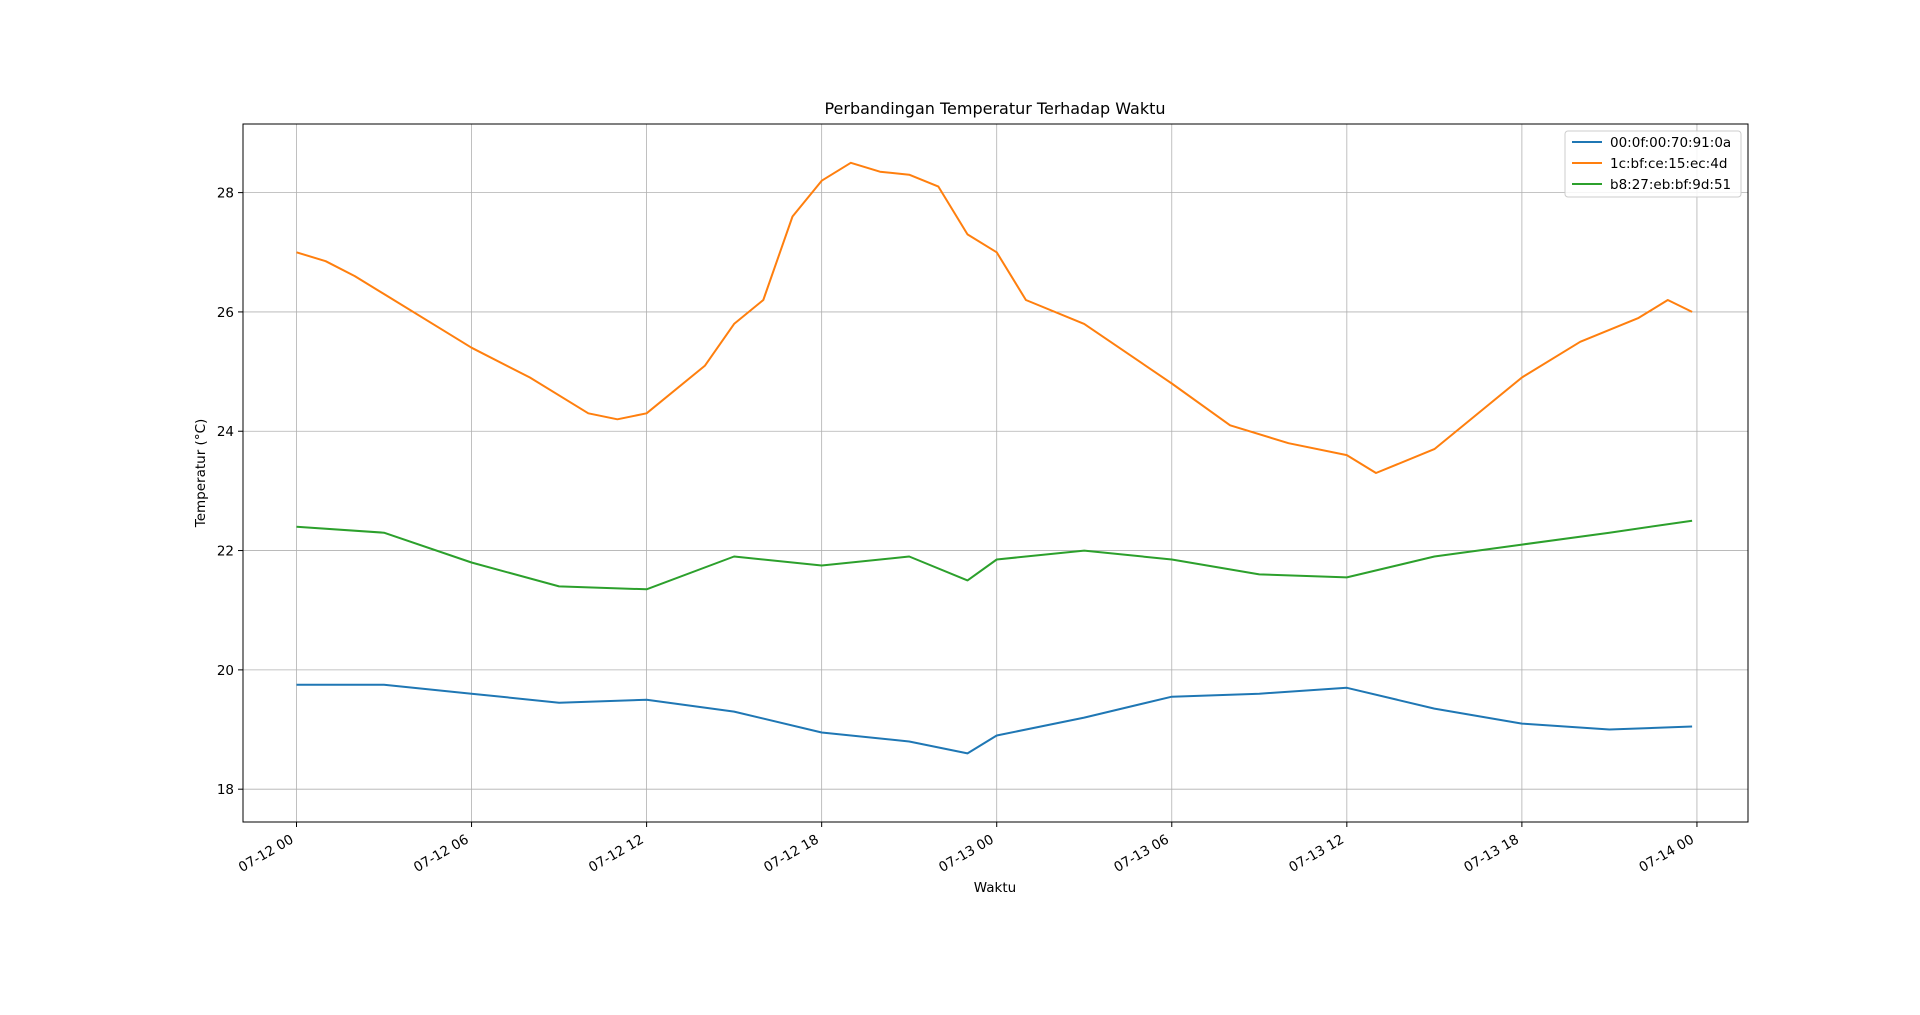  I want to click on legend-box, so click(1653, 164).